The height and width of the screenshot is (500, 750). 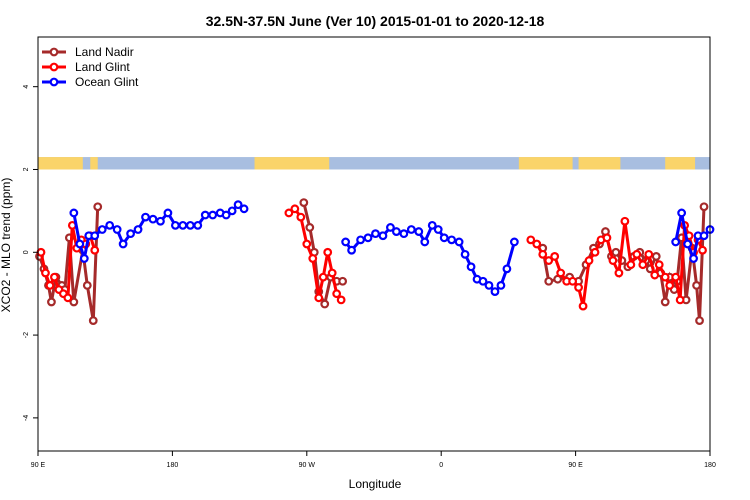 What do you see at coordinates (373, 460) in the screenshot?
I see `x-axis: 90 E 180 90 W 0 90 E 180` at bounding box center [373, 460].